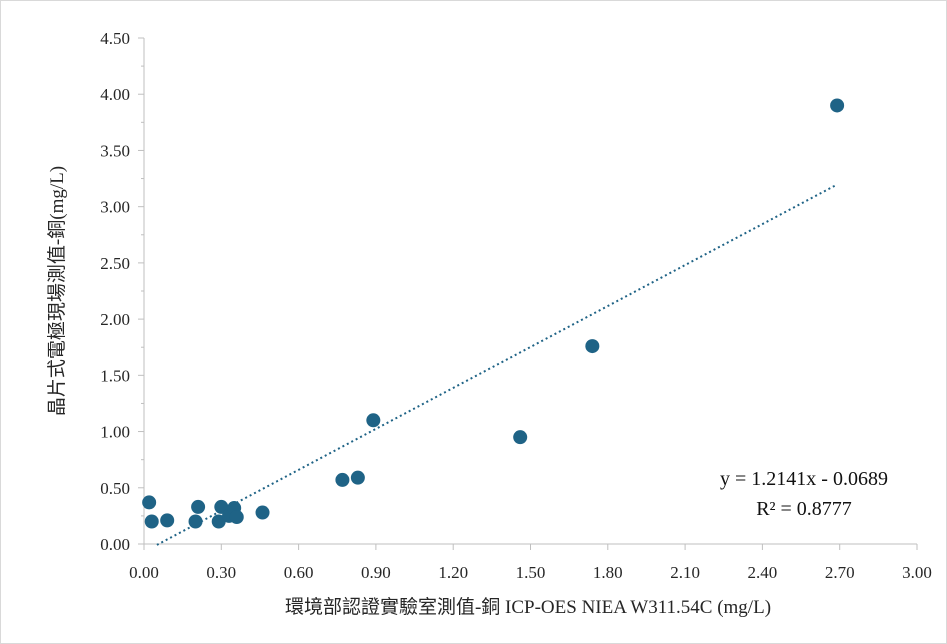  Describe the element at coordinates (115, 432) in the screenshot. I see `y-tick-label: 1.00` at that location.